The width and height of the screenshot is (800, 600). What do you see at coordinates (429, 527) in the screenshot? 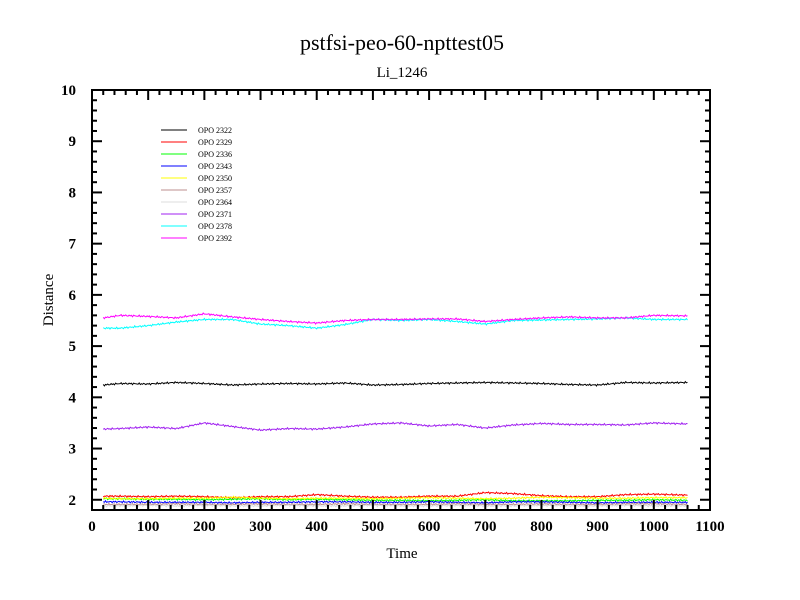
I see `x-tick-label-6: 600` at bounding box center [429, 527].